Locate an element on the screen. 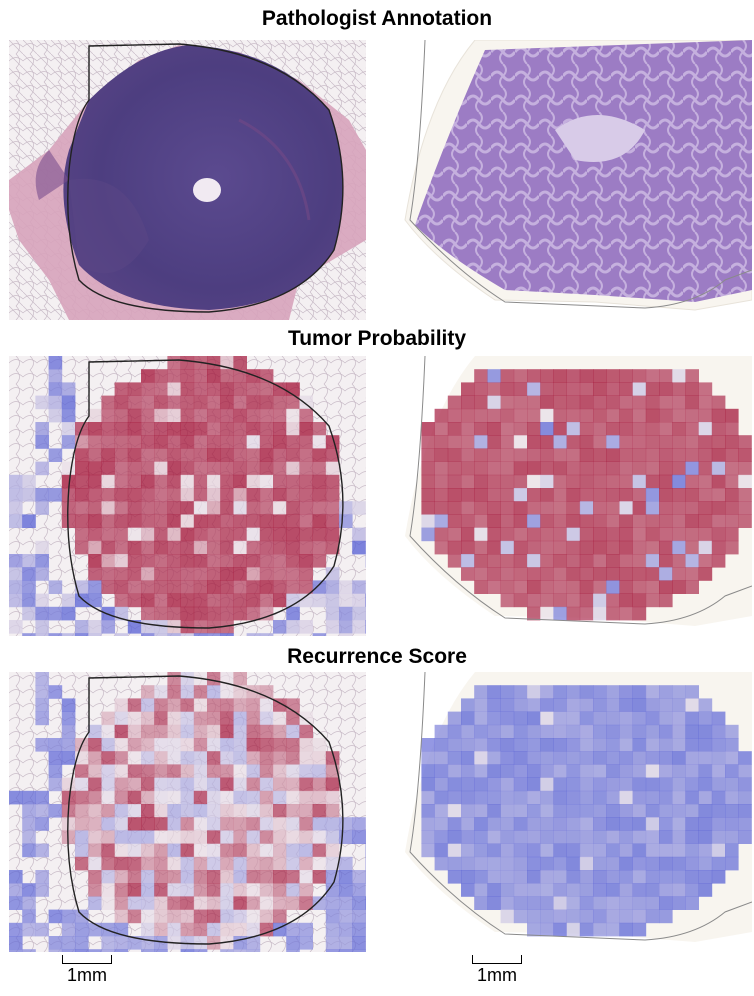 This screenshot has height=996, width=754. left-slide-tumor-probability-heatmap is located at coordinates (187, 496).